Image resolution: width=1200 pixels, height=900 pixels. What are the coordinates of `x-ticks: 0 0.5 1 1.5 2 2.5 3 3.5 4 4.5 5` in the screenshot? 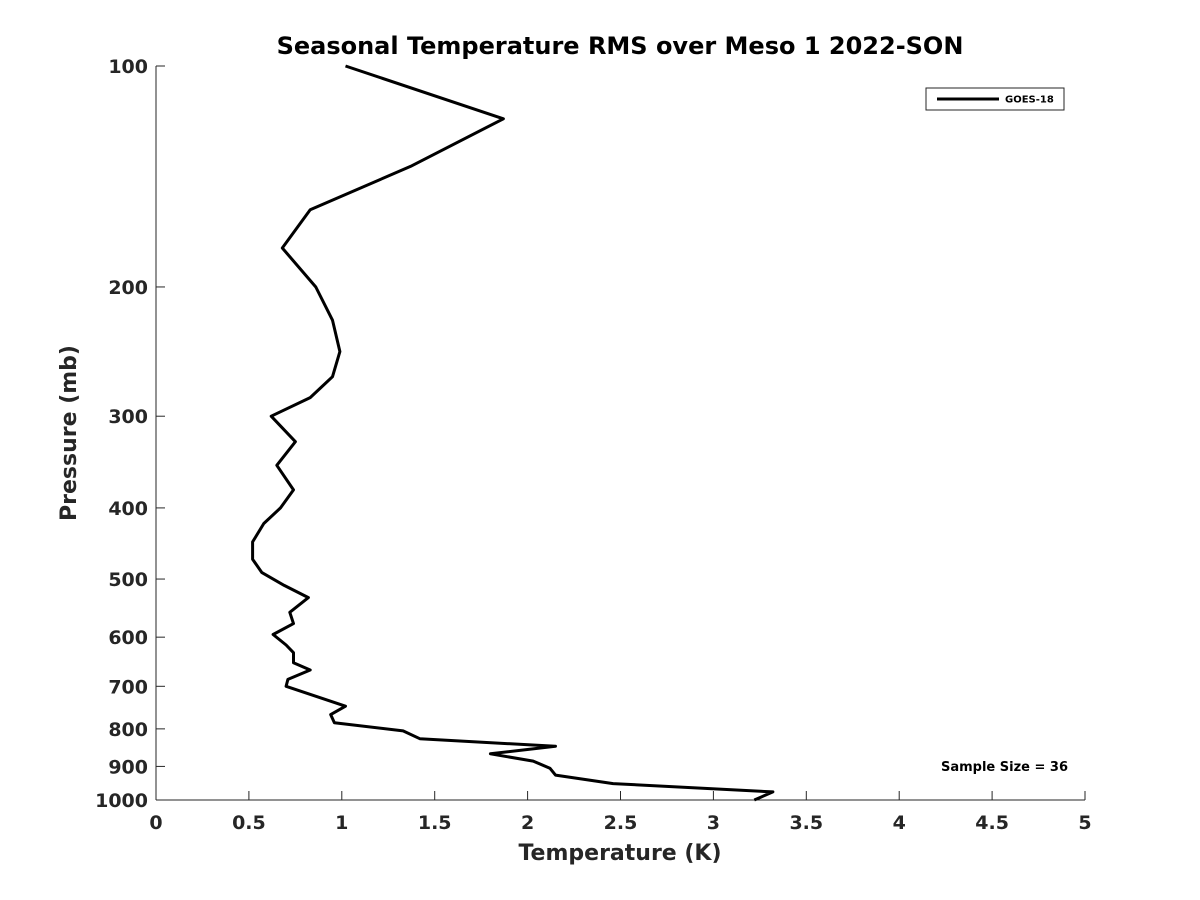 It's located at (620, 812).